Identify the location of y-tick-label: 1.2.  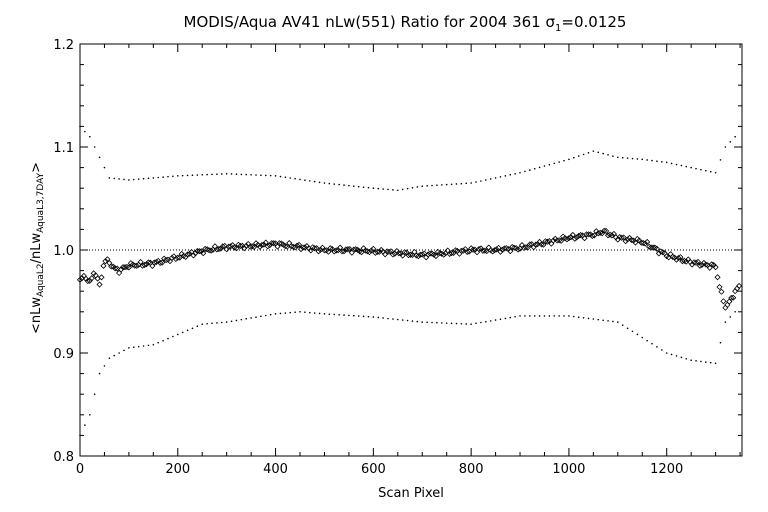
(63, 45).